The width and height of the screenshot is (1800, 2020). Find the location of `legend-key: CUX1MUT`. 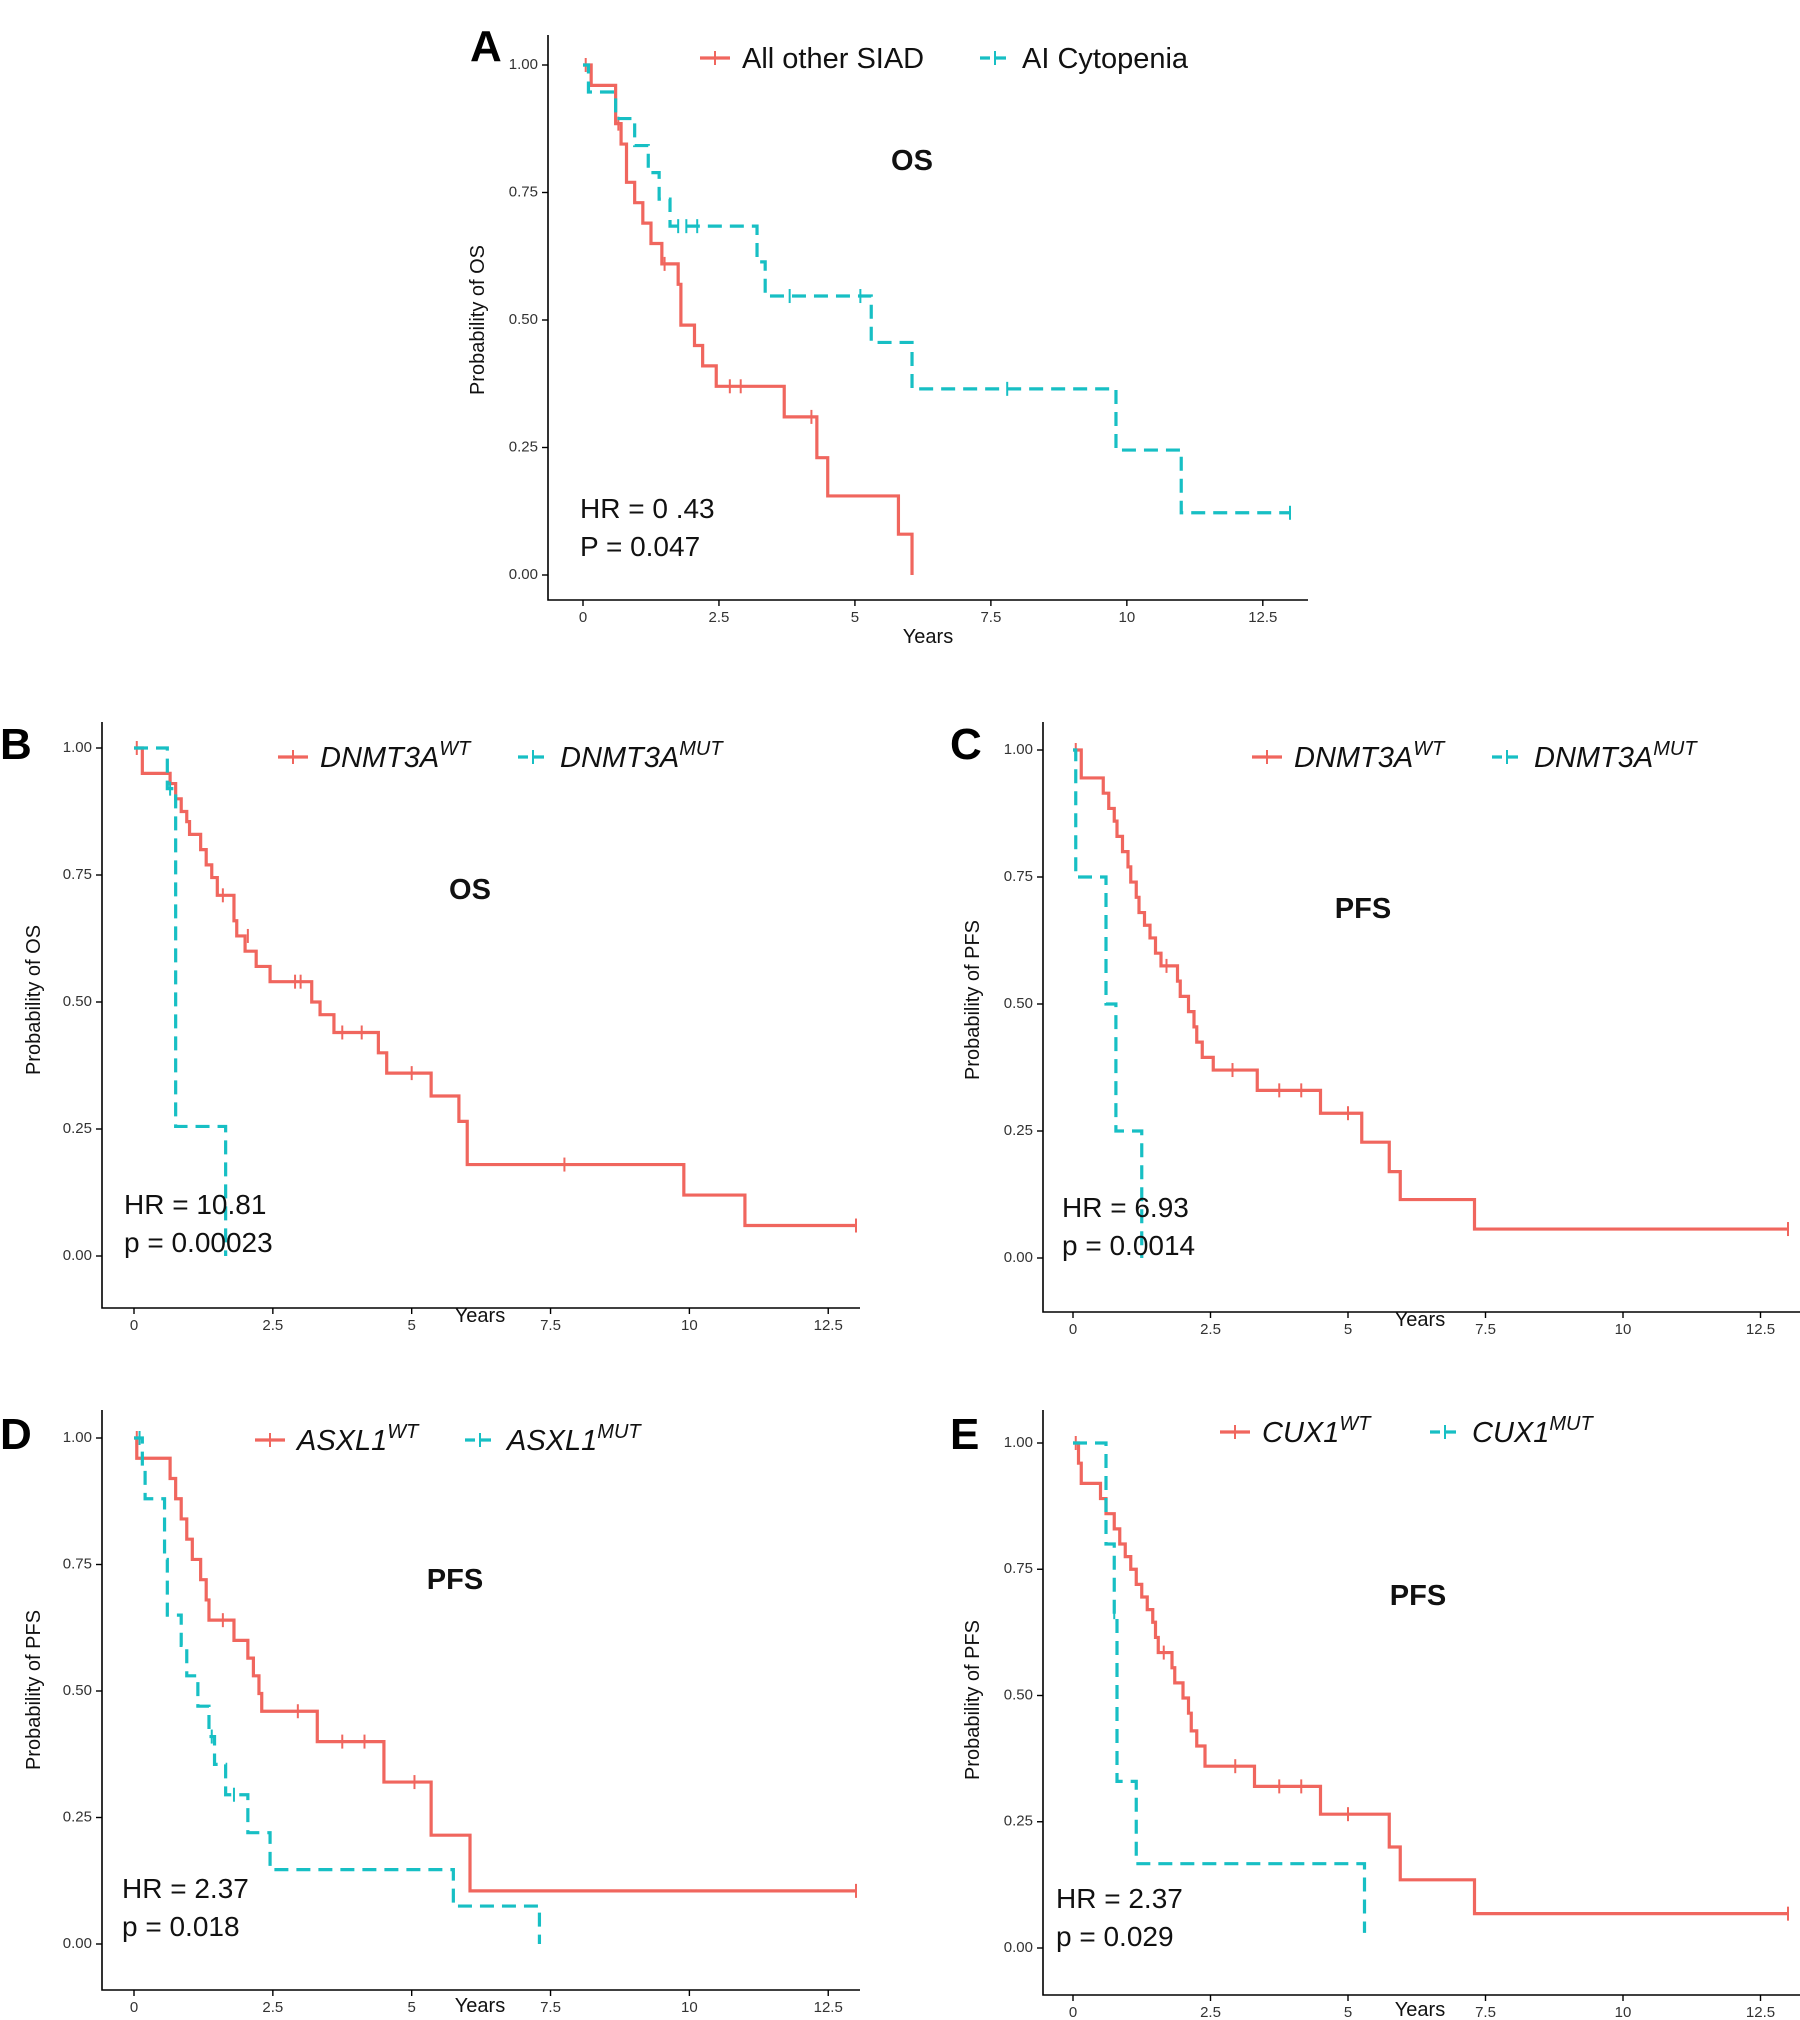

legend-key: CUX1MUT is located at coordinates (1512, 1431).